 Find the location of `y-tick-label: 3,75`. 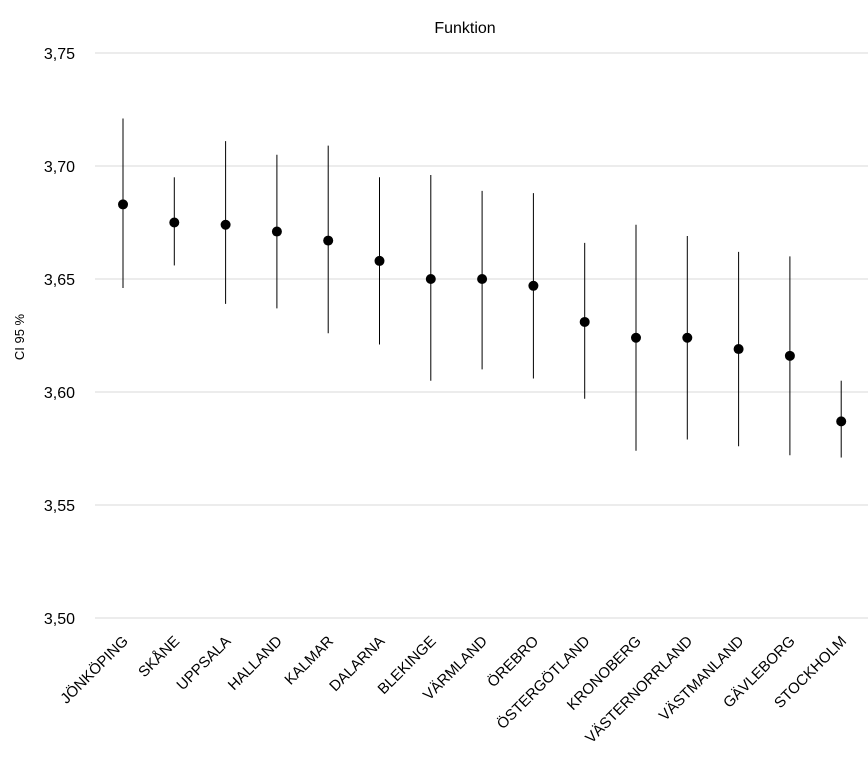

y-tick-label: 3,75 is located at coordinates (59, 54).